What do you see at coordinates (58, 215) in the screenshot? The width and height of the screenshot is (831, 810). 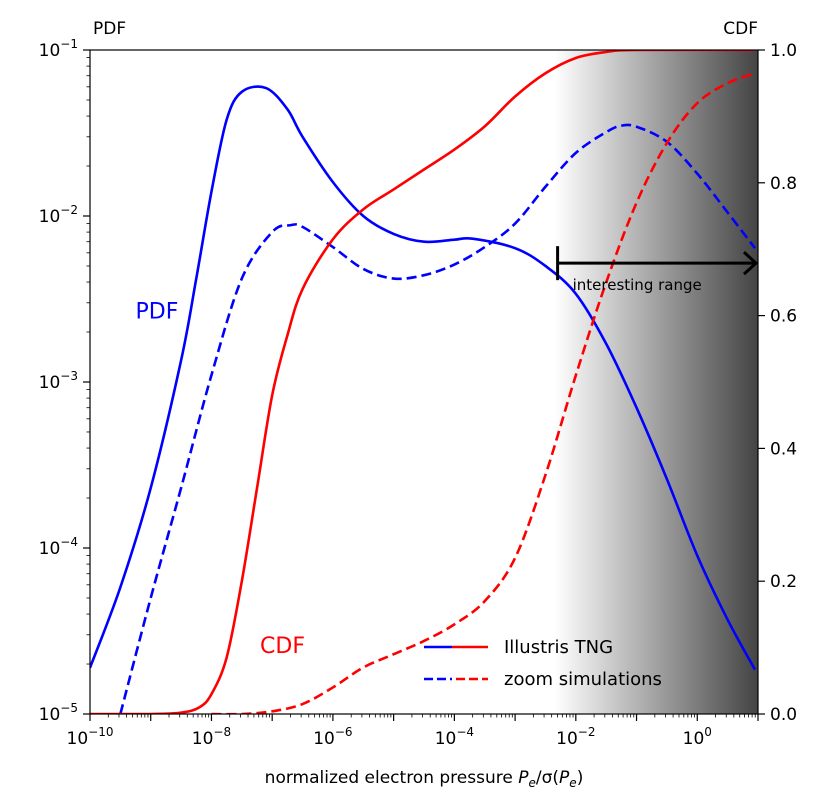 I see `y-left-tick-label: 10⁻²` at bounding box center [58, 215].